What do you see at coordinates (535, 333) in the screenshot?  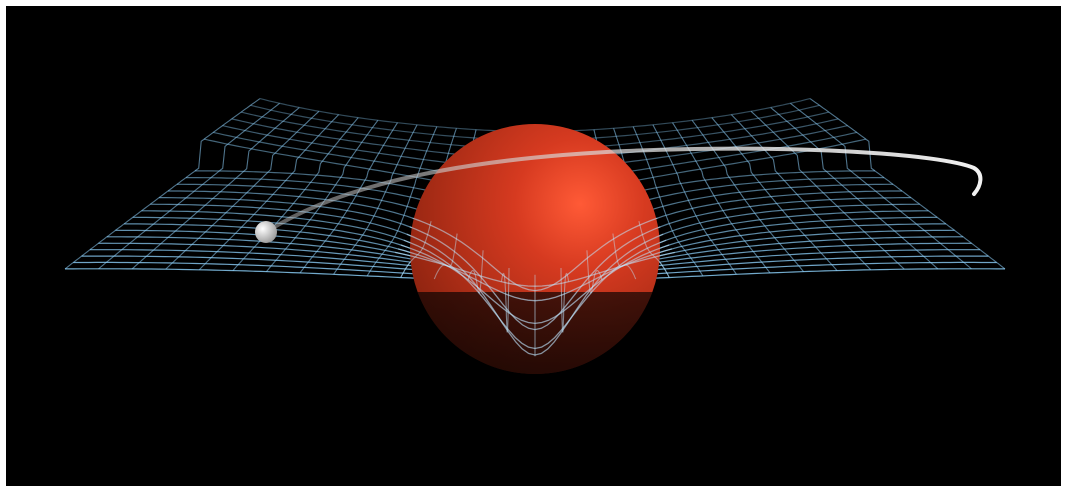 I see `massive-sphere-submerged` at bounding box center [535, 333].